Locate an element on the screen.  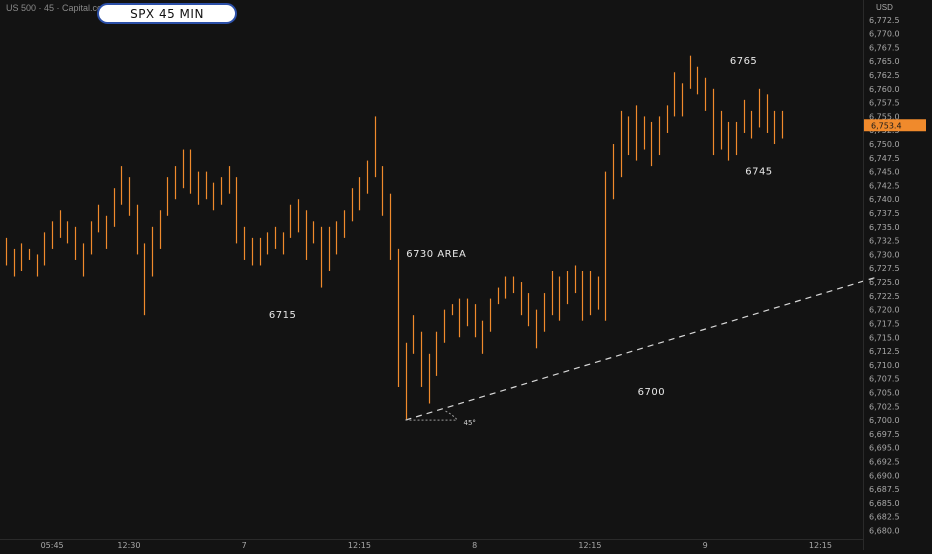
price-tick-label: 6,715.0 is located at coordinates (884, 337).